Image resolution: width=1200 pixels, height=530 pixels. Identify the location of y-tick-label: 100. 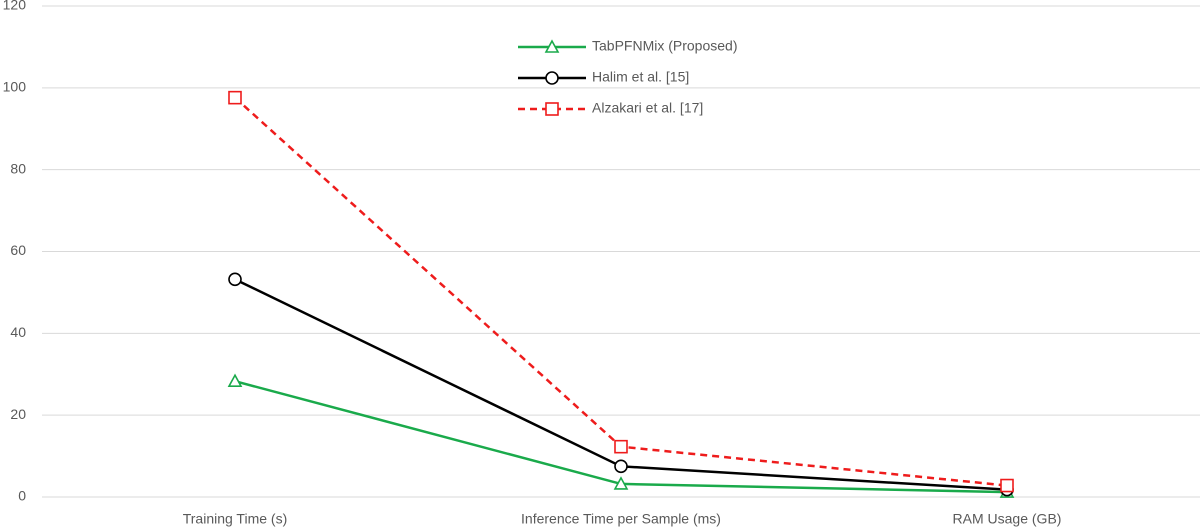
(15, 87).